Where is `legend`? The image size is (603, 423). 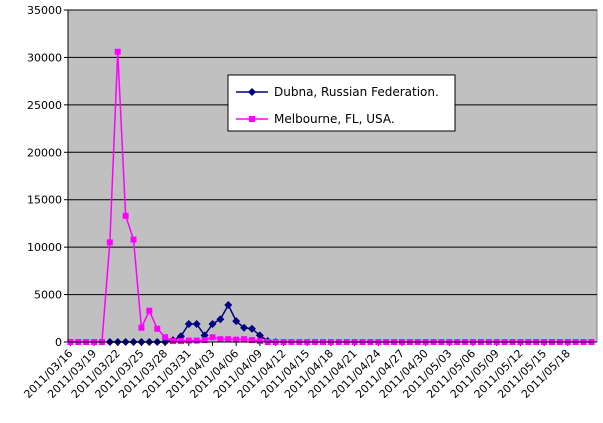
legend is located at coordinates (341, 103).